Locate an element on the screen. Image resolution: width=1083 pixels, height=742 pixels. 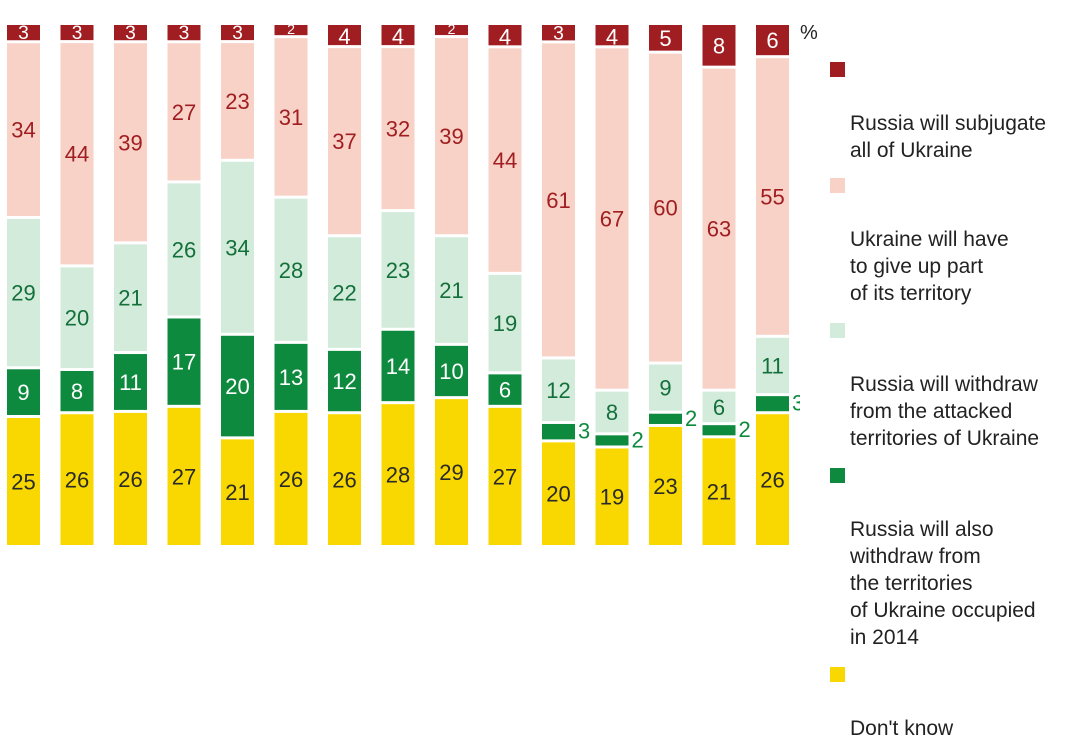
bar-13-subjugate-label: 5 is located at coordinates (665, 38).